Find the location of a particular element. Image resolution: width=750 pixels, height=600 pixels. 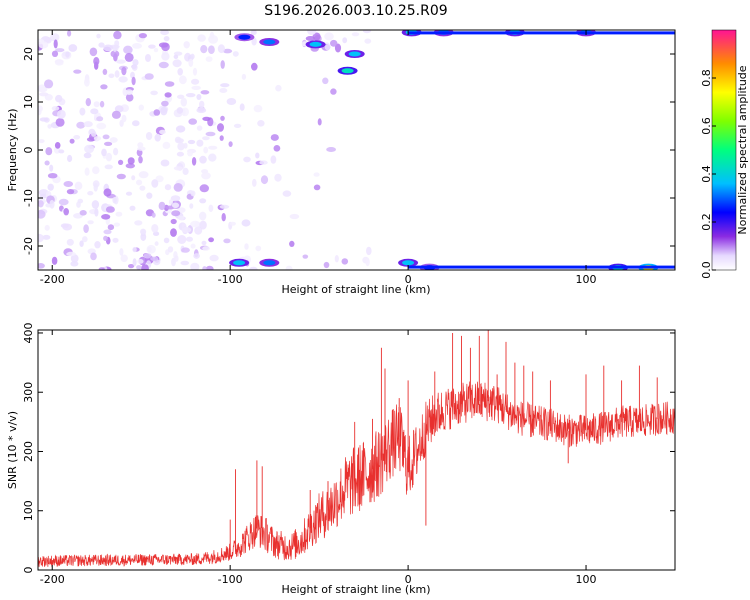

colorbar-tick-label: 0.0 is located at coordinates (706, 270).